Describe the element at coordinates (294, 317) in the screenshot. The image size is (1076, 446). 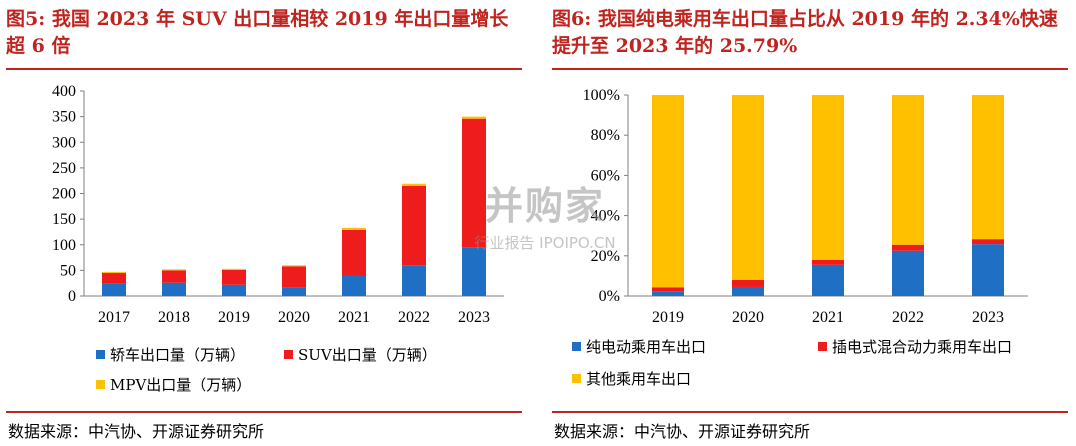
I see `left-chart-x-tick-label: 2020` at that location.